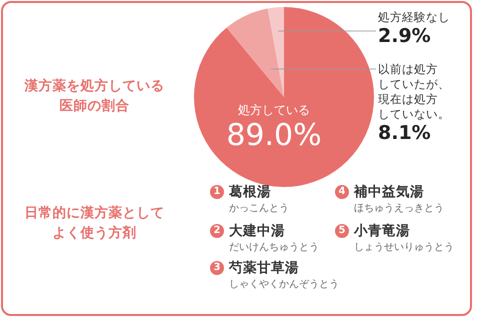  What do you see at coordinates (217, 231) in the screenshot?
I see `number-badge: 2` at bounding box center [217, 231].